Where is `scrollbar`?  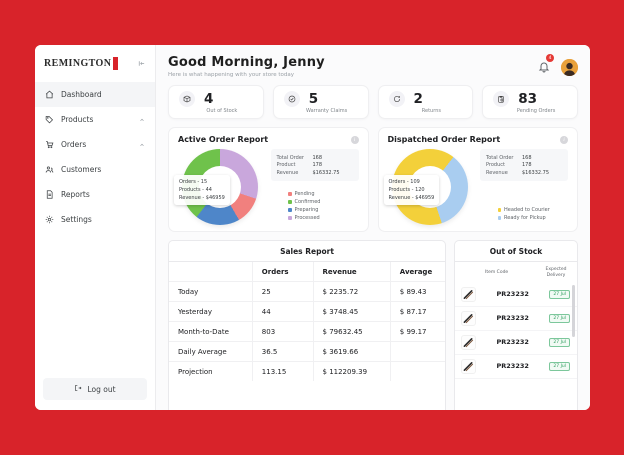 scrollbar is located at coordinates (573, 311).